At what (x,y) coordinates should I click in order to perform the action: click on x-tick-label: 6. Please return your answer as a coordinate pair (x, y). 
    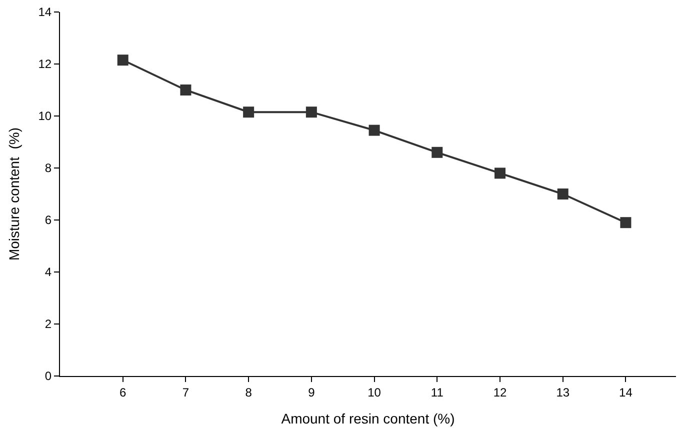
    Looking at the image, I should click on (123, 392).